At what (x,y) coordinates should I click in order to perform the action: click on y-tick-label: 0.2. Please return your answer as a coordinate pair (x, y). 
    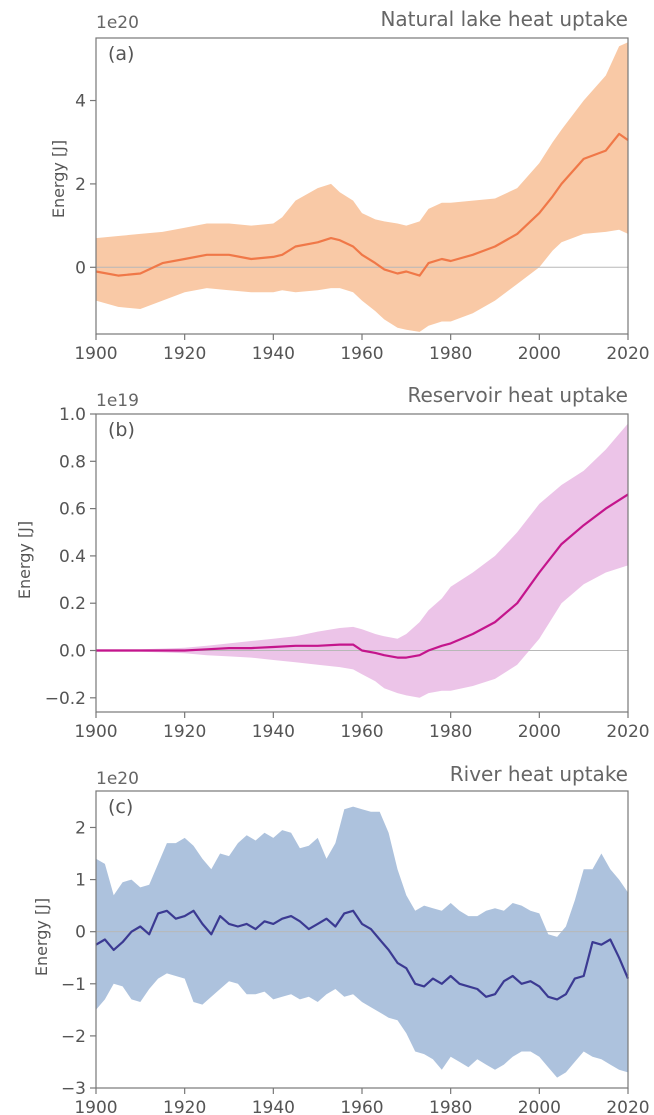
    Looking at the image, I should click on (72, 604).